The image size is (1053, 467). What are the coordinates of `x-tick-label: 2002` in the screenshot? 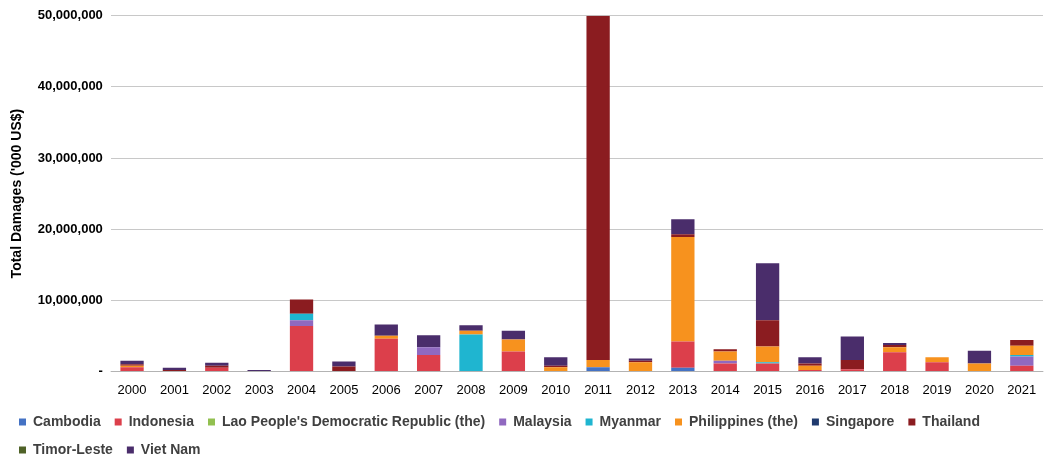 It's located at (217, 389).